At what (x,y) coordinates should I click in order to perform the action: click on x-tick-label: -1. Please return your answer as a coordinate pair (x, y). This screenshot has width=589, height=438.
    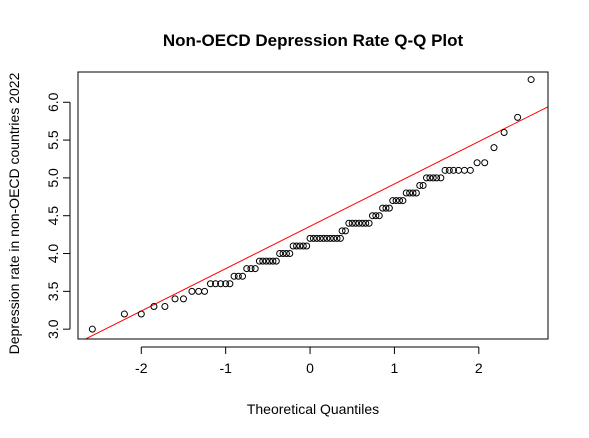
    Looking at the image, I should click on (225, 368).